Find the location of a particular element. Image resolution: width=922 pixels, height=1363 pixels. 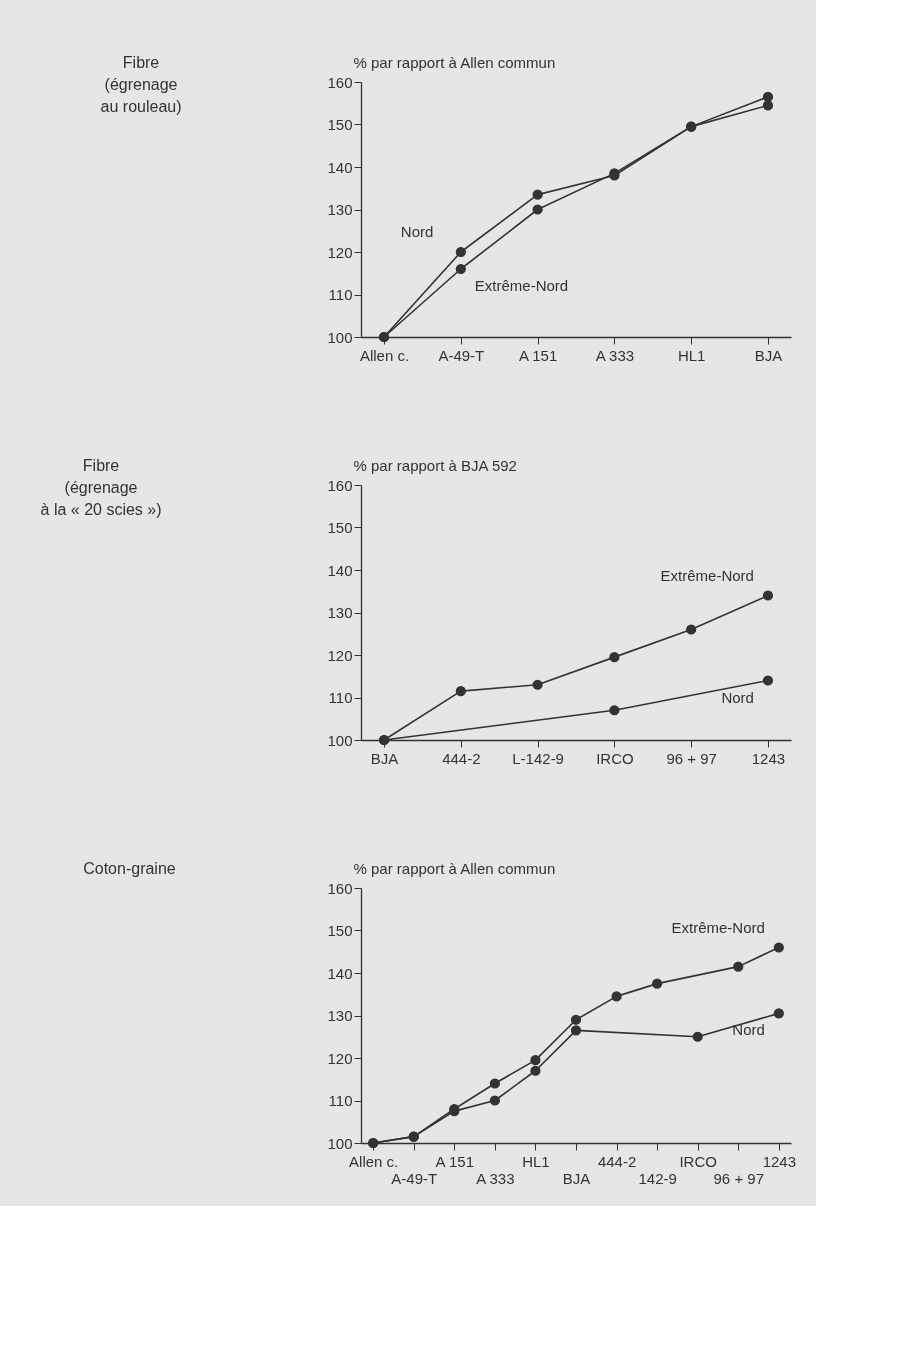

text: Coton-graine is located at coordinates (129, 868).